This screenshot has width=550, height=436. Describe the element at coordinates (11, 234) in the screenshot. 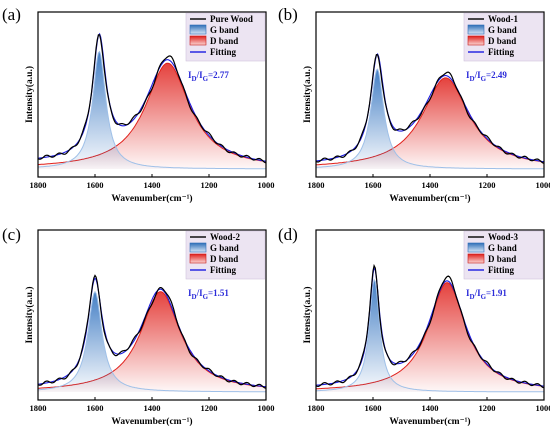

I see `panel-label: (c)` at that location.